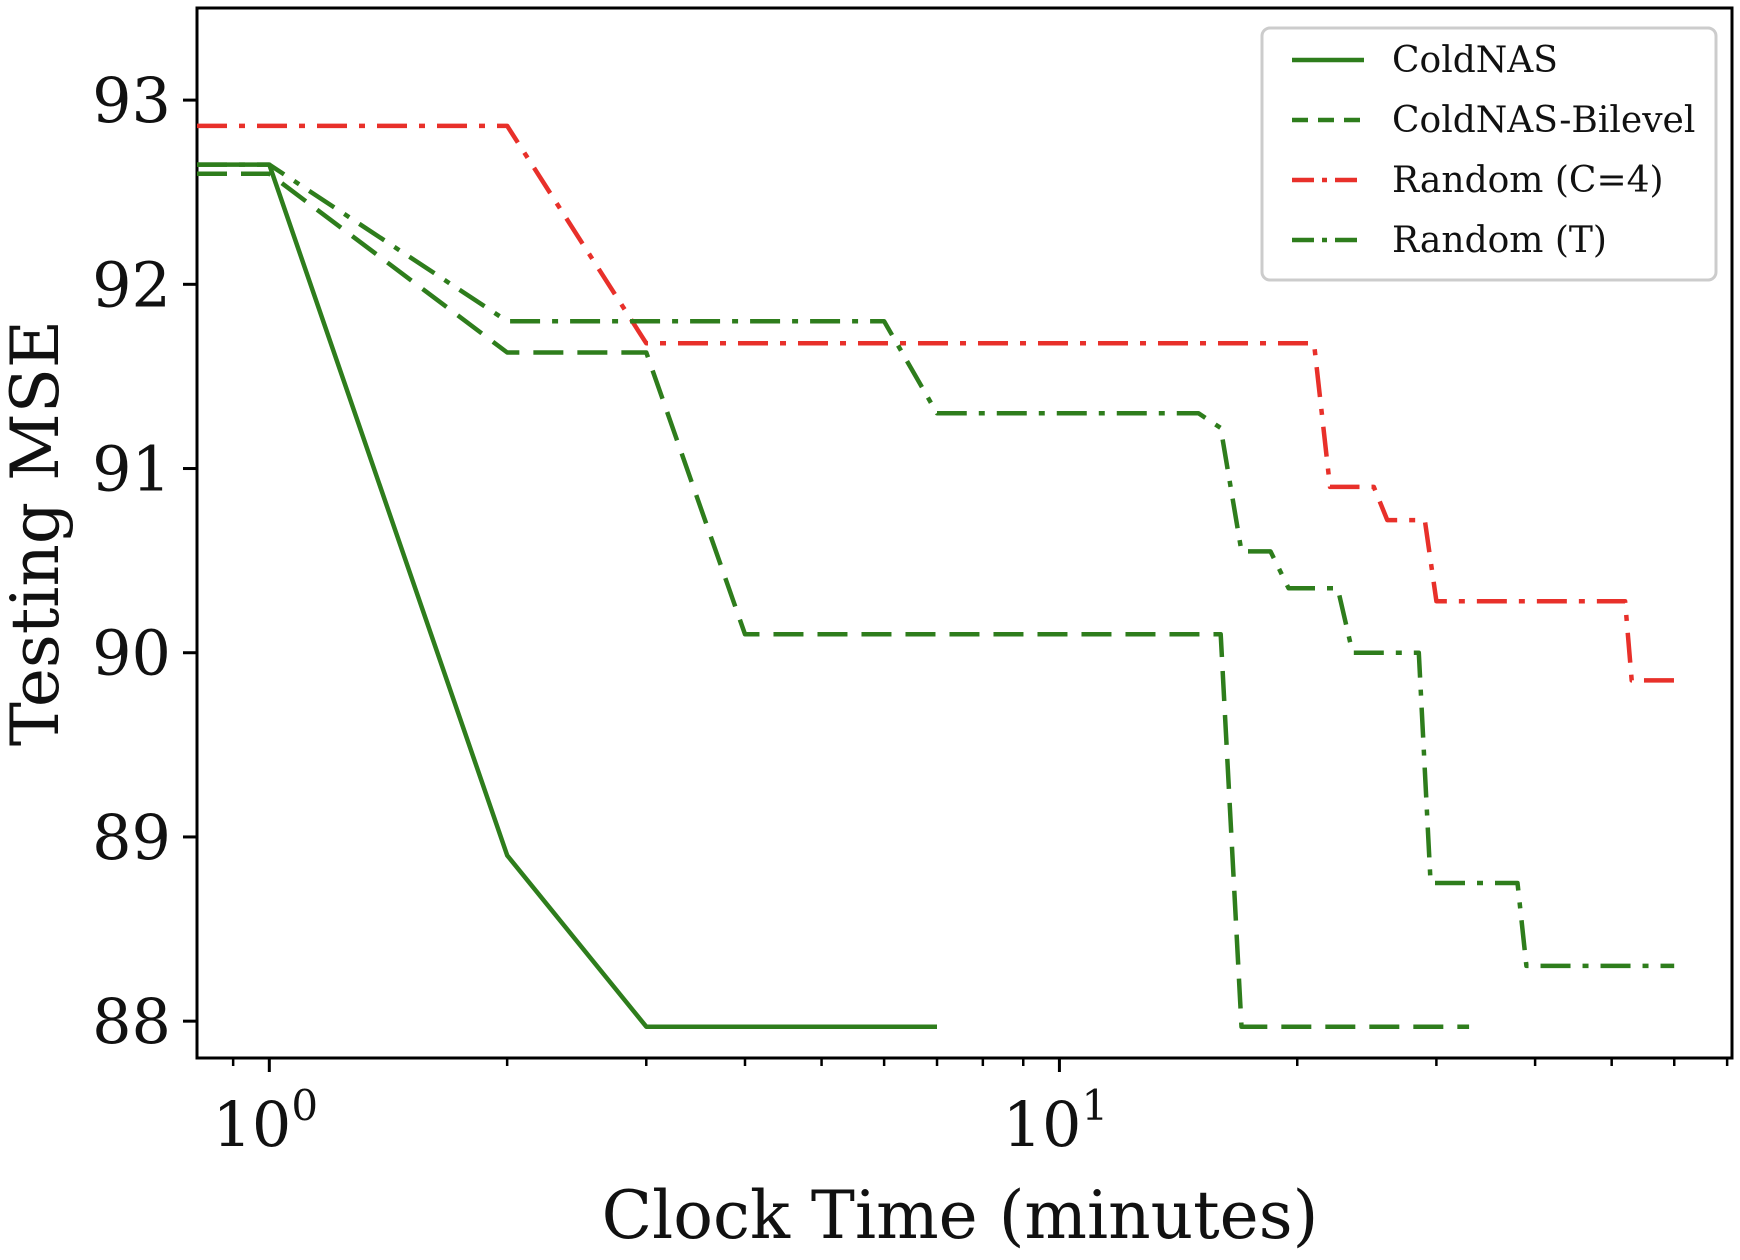 This screenshot has height=1260, width=1740. Describe the element at coordinates (131, 100) in the screenshot. I see `y-tick-label: 93` at that location.